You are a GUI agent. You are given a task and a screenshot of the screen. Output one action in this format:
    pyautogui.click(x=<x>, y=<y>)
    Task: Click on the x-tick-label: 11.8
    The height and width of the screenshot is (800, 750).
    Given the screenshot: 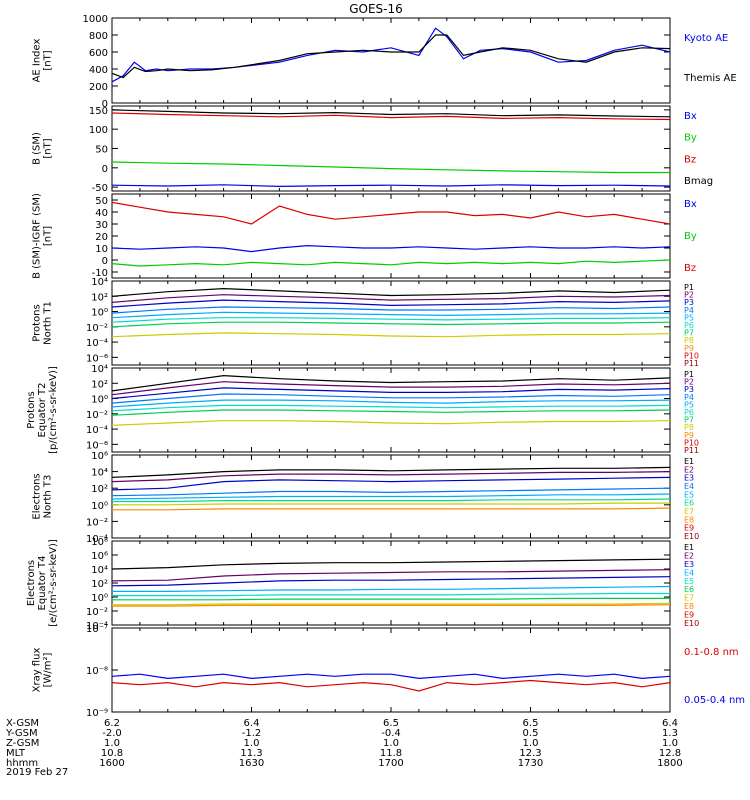 What is the action you would take?
    pyautogui.click(x=391, y=753)
    